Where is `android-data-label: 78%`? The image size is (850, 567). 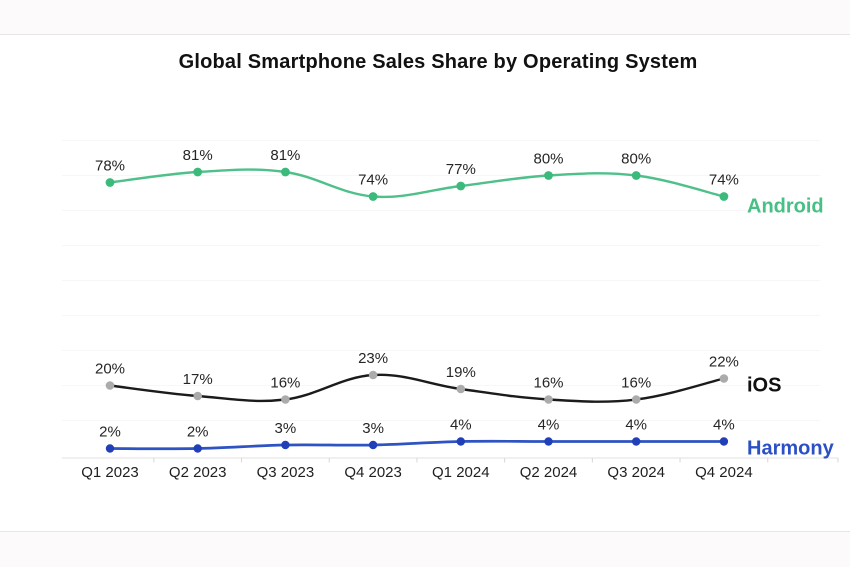
android-data-label: 78% is located at coordinates (110, 166).